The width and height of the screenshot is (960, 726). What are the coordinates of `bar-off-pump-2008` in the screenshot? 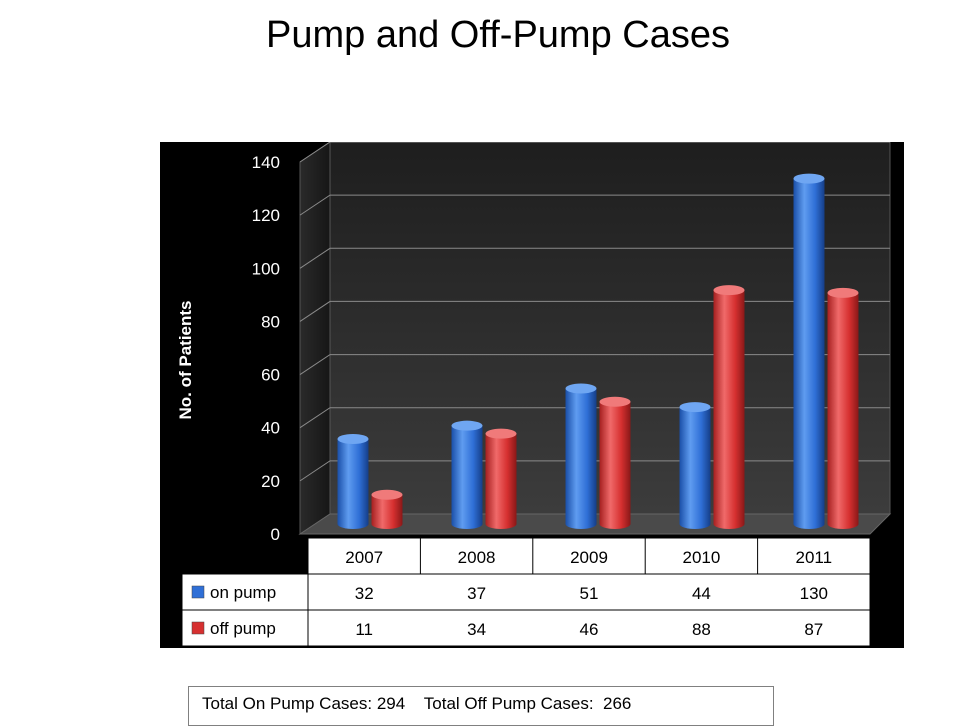 It's located at (501, 478).